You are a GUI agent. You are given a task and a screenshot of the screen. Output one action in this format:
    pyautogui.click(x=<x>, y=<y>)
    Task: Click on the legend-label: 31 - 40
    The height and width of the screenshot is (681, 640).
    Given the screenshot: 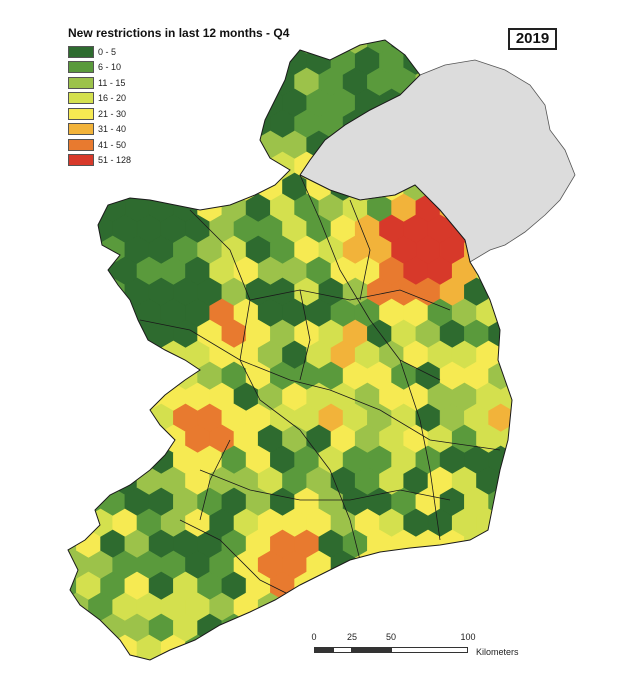 What is the action you would take?
    pyautogui.click(x=112, y=129)
    